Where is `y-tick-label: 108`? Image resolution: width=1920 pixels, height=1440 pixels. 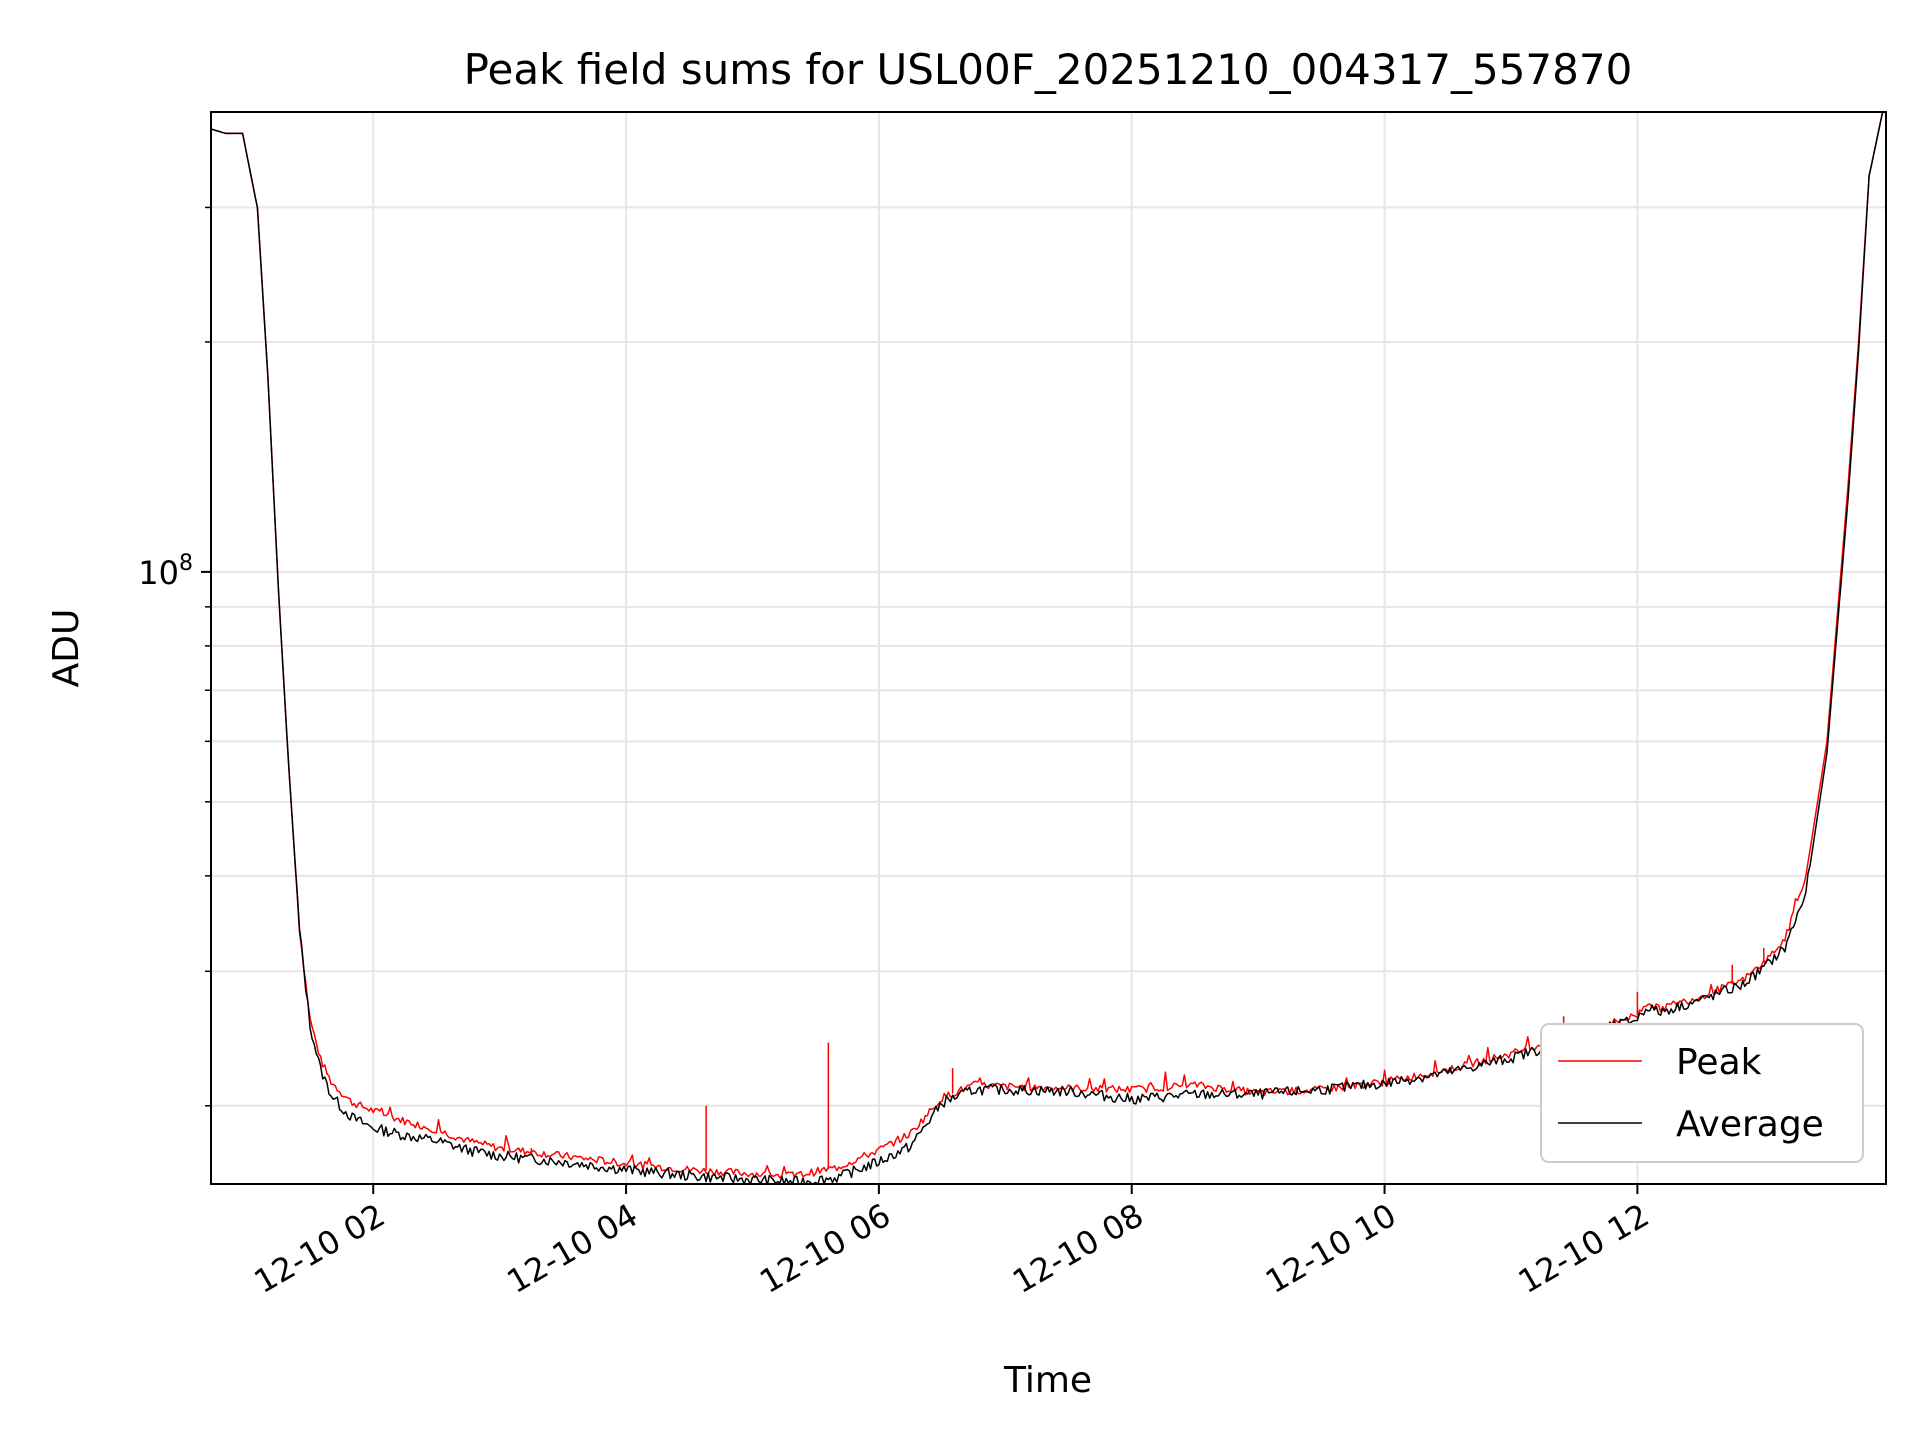
y-tick-label: 108 is located at coordinates (165, 571).